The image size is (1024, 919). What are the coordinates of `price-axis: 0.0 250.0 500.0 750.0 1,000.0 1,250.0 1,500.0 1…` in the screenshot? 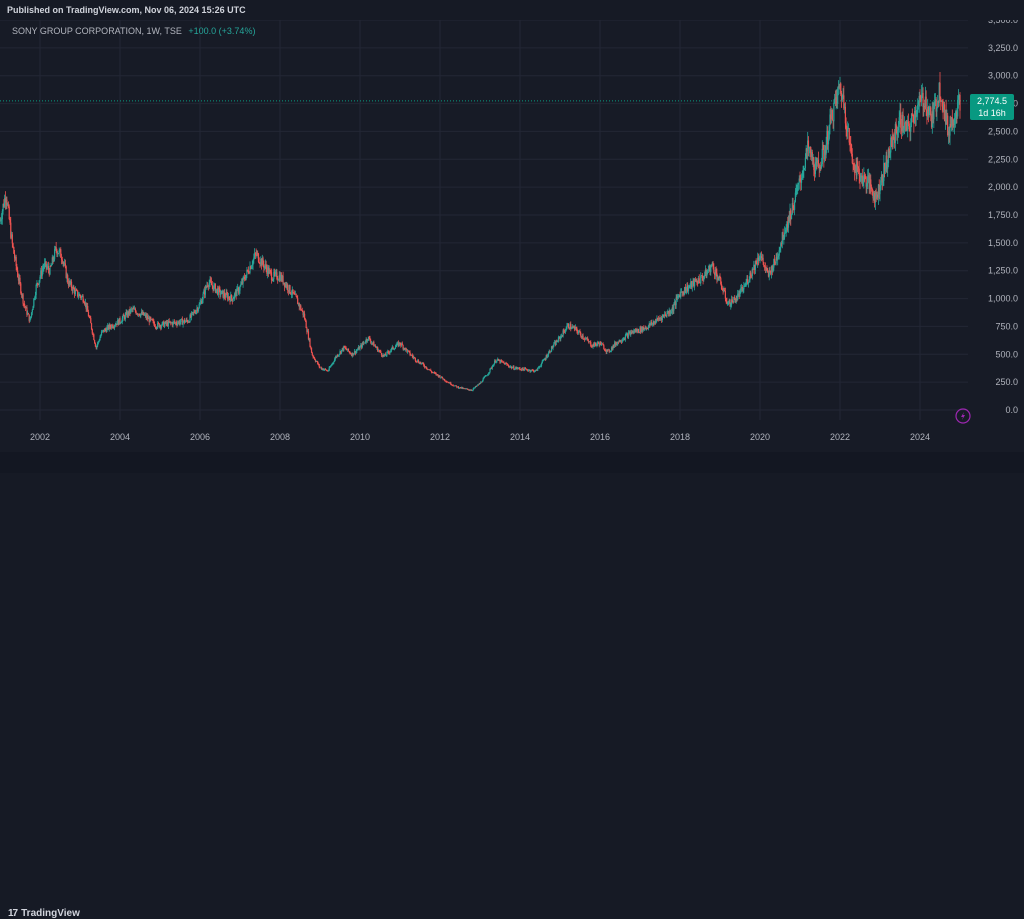 It's located at (1003, 217).